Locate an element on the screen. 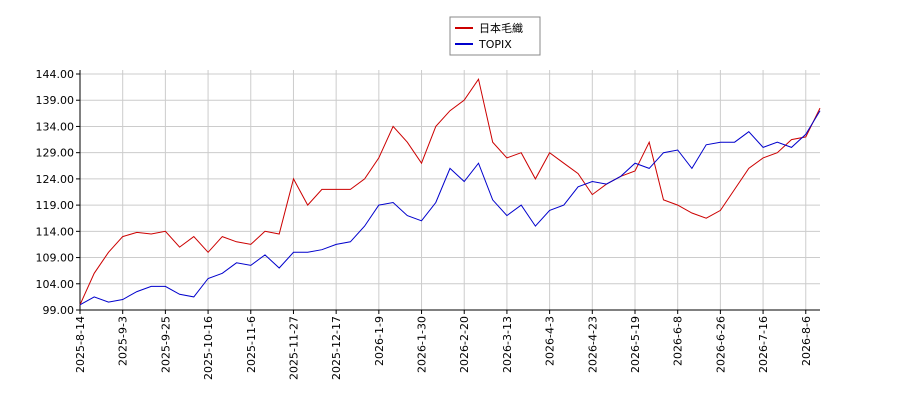 This screenshot has width=900, height=400. y-tick-label: 109.00 is located at coordinates (55, 258).